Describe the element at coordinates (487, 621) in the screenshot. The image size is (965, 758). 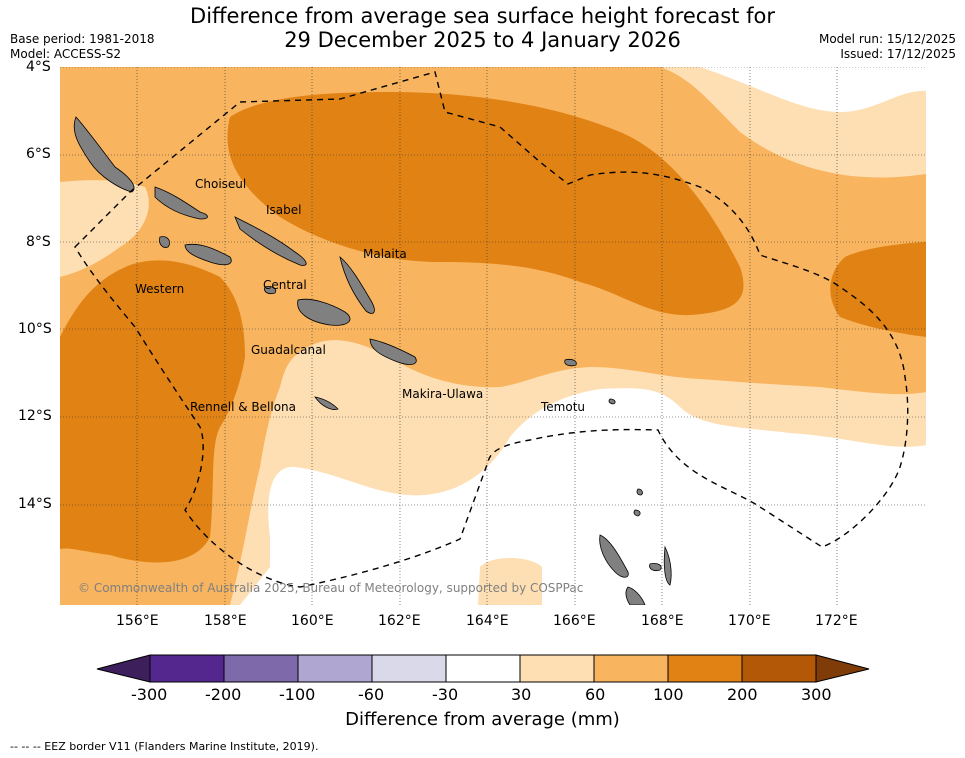
I see `lon-label-164e: 164°E` at that location.